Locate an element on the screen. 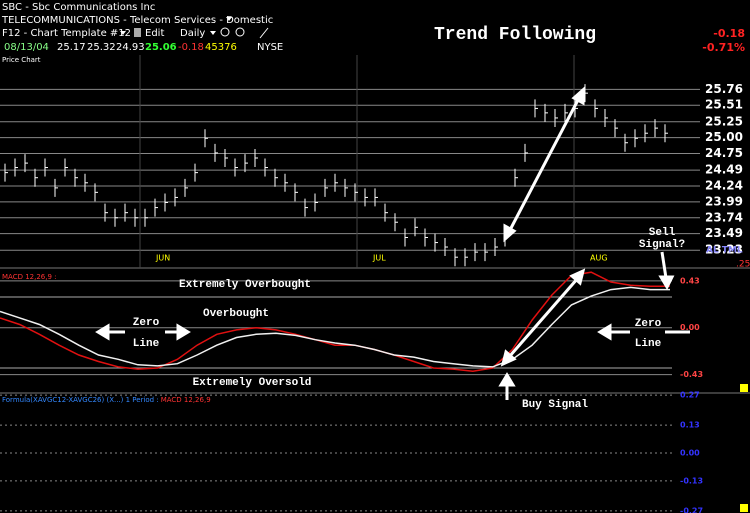  chart-title: Trend Following is located at coordinates (515, 35).